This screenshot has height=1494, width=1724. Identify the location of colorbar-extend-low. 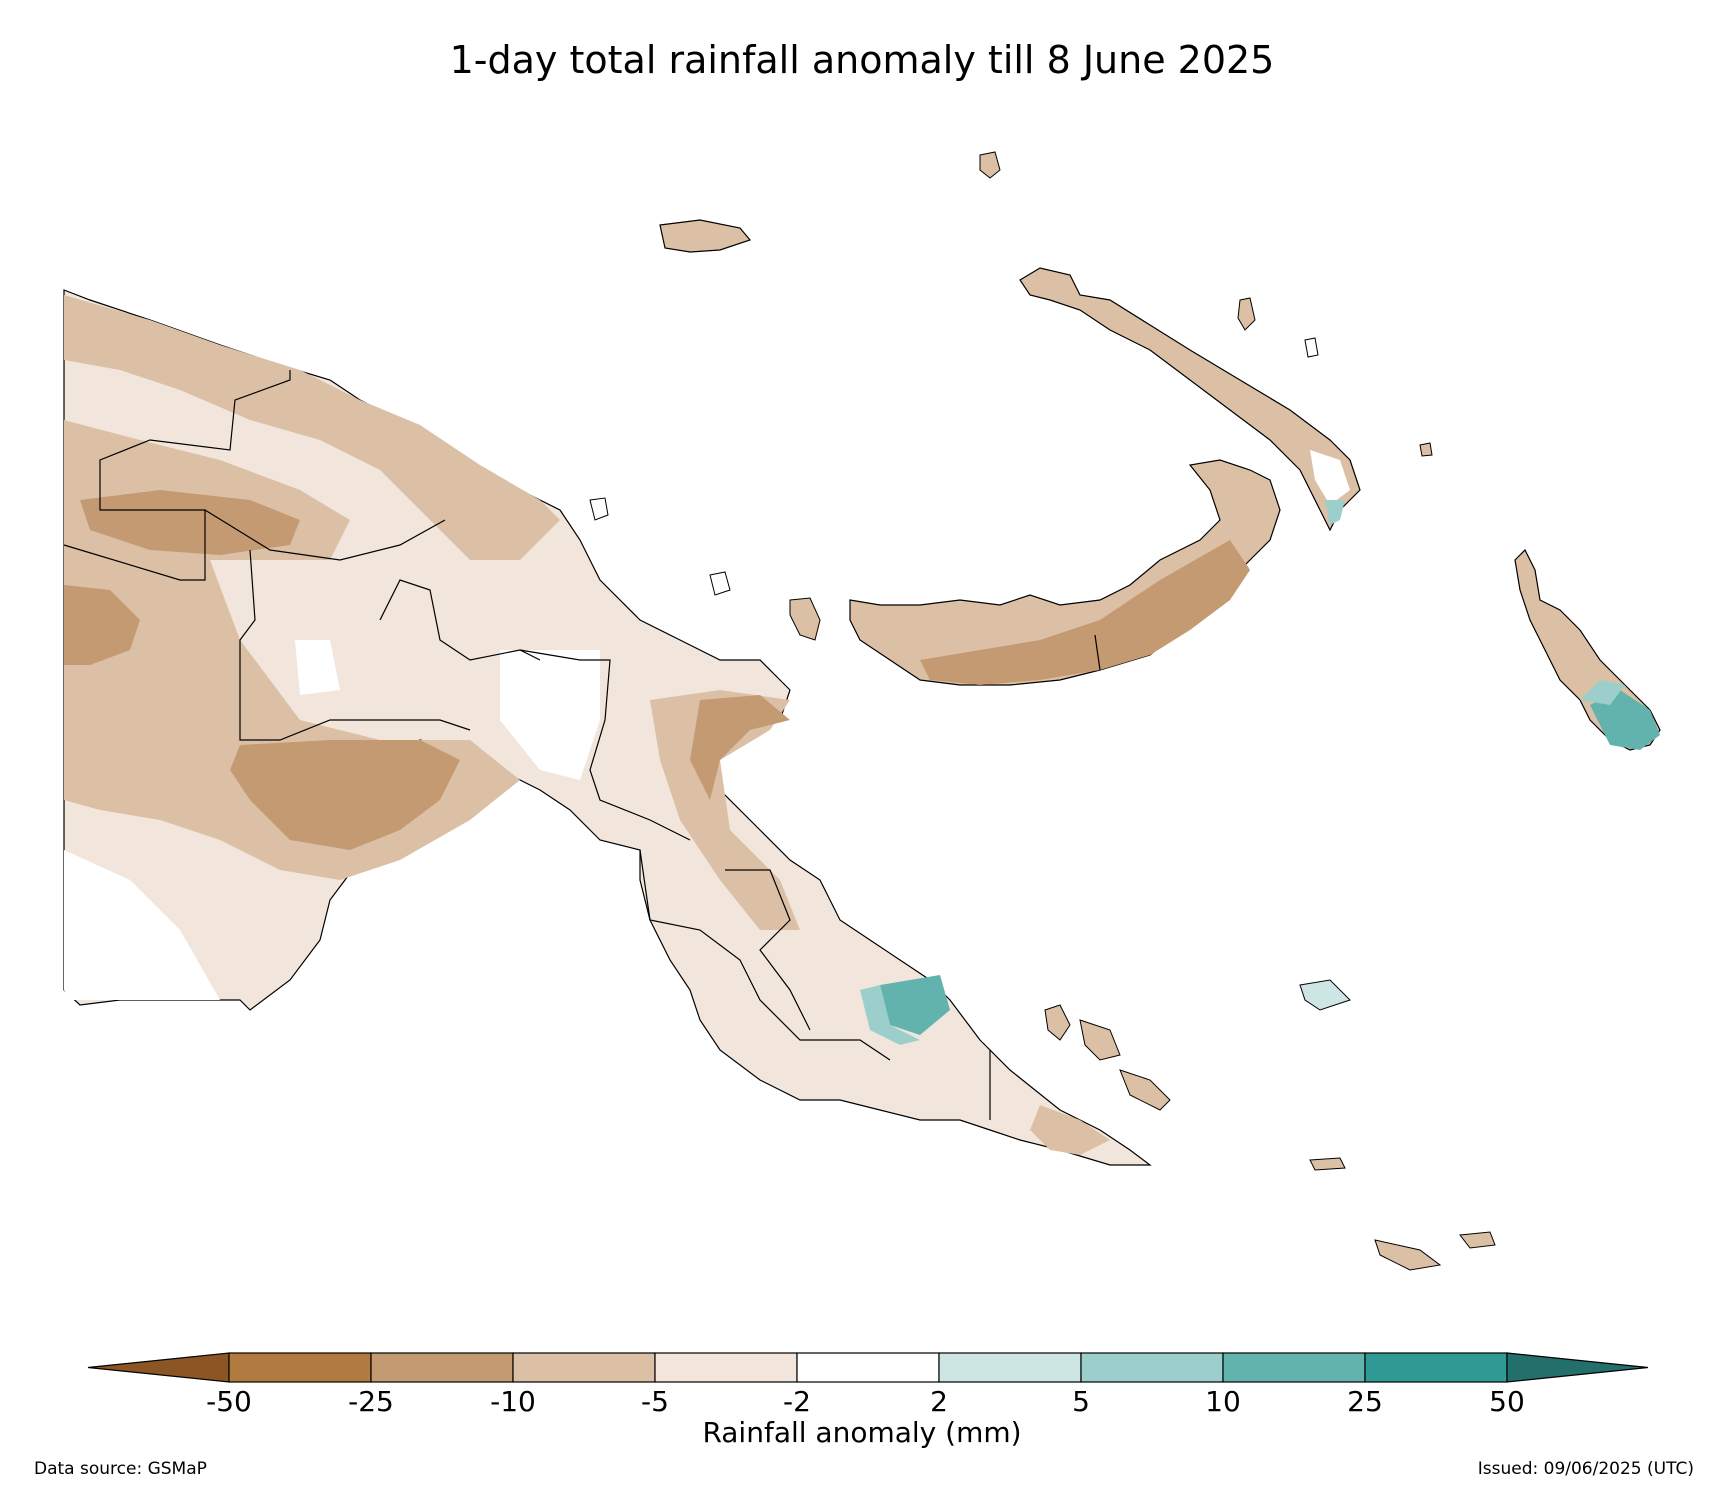
(158, 1367).